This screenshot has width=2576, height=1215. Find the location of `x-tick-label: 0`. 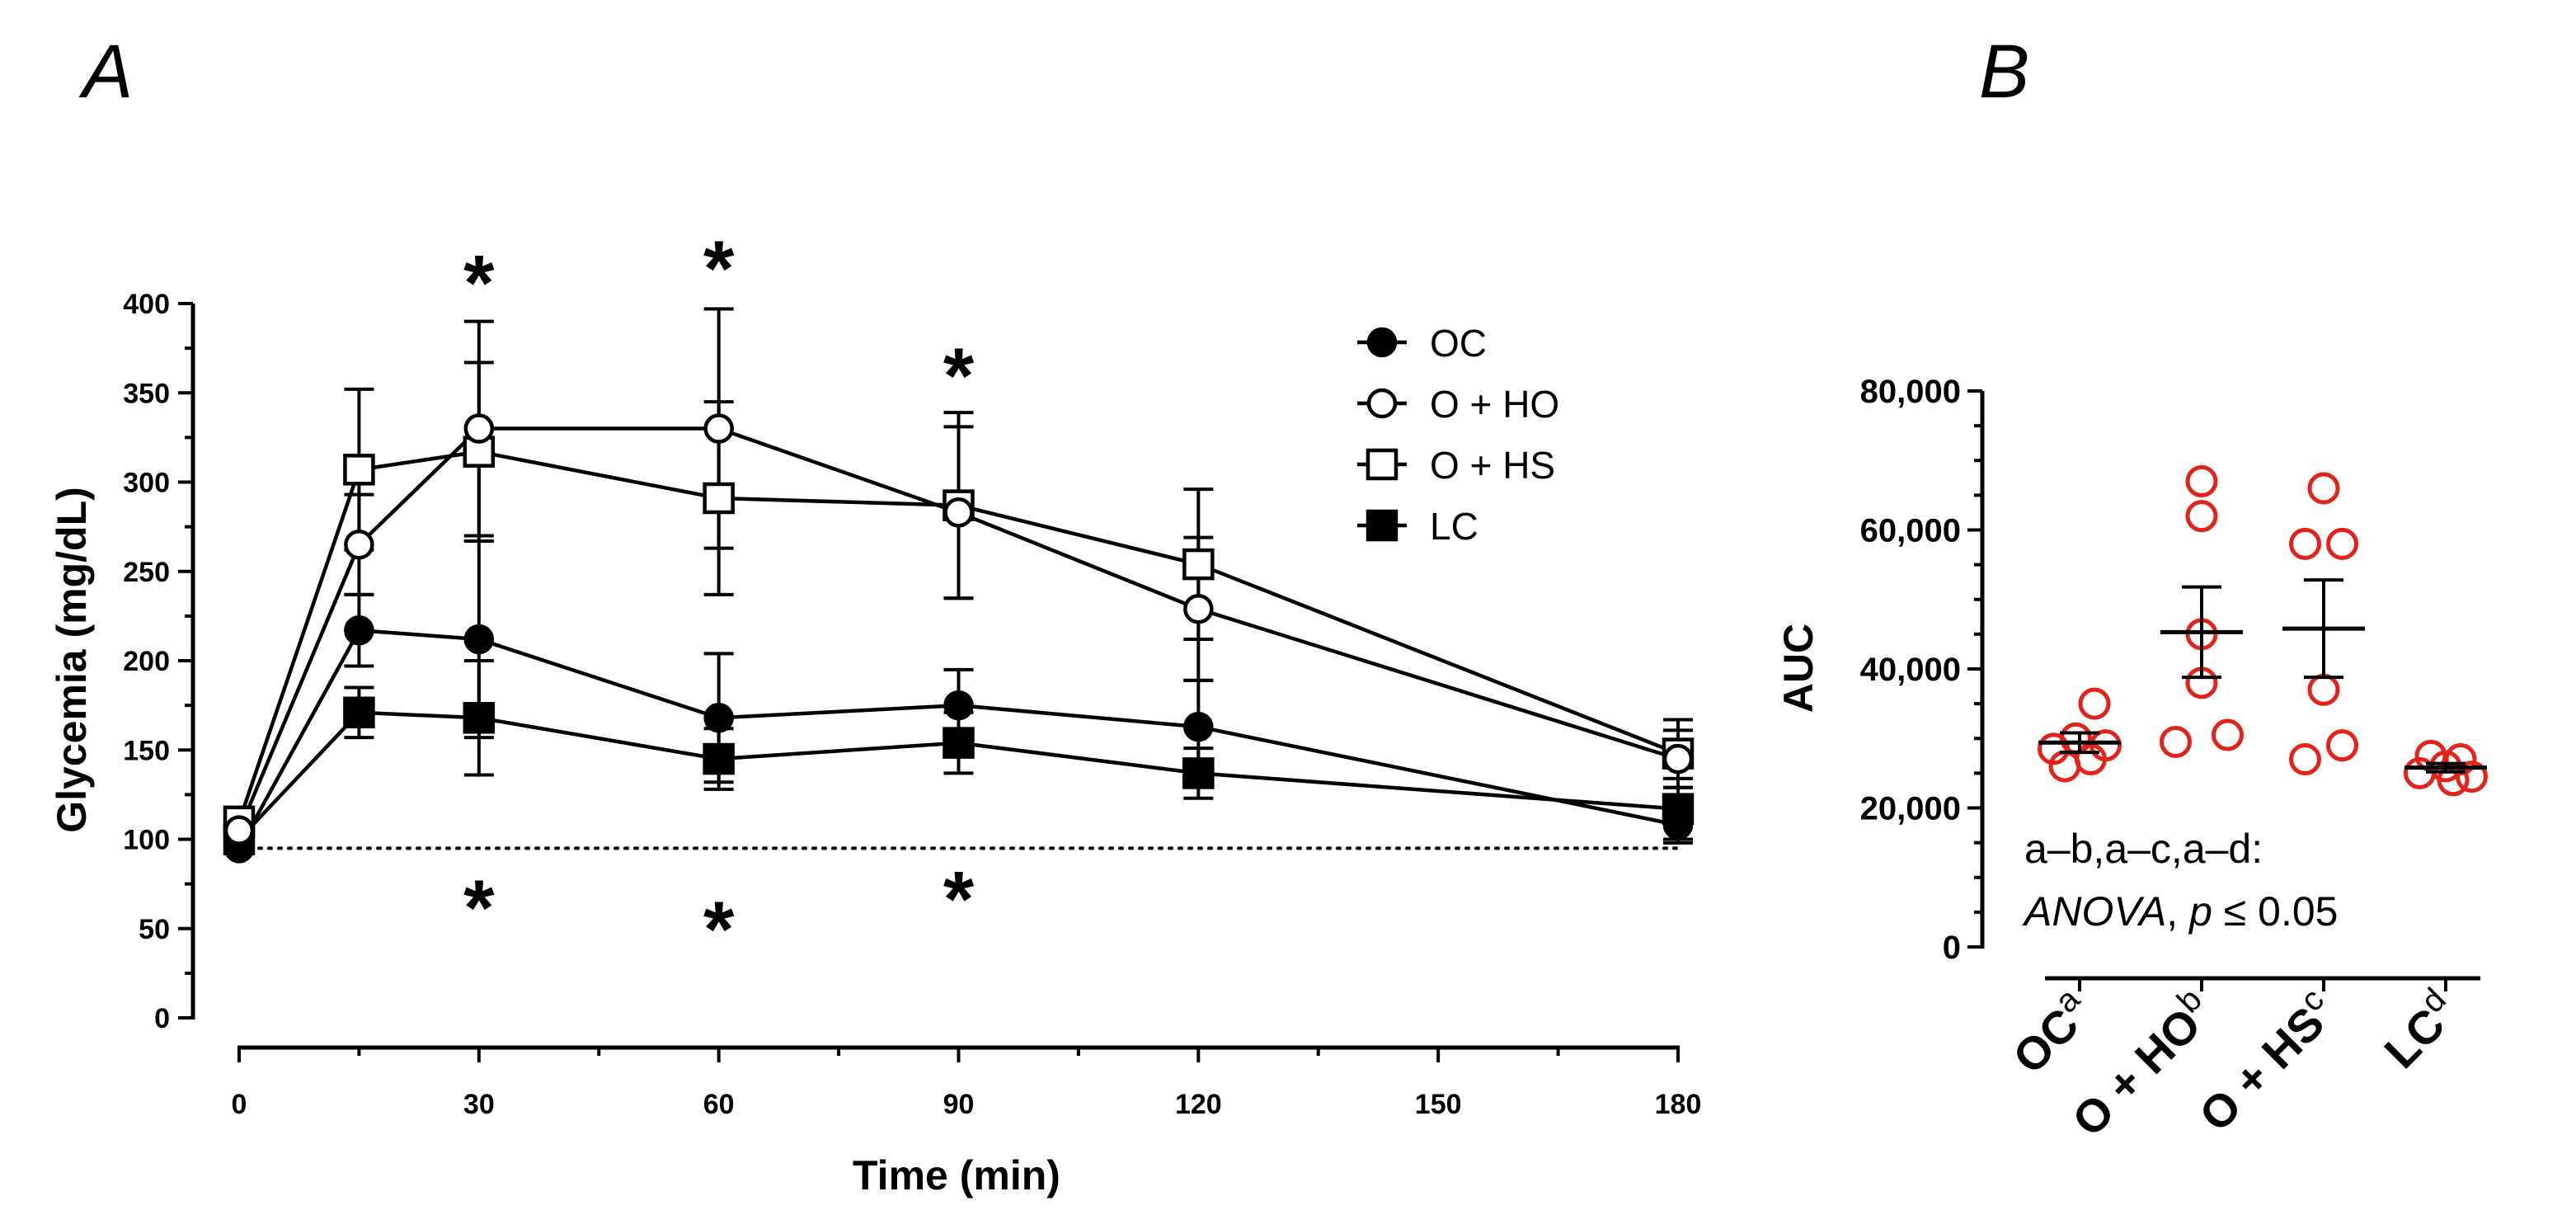

x-tick-label: 0 is located at coordinates (239, 1104).